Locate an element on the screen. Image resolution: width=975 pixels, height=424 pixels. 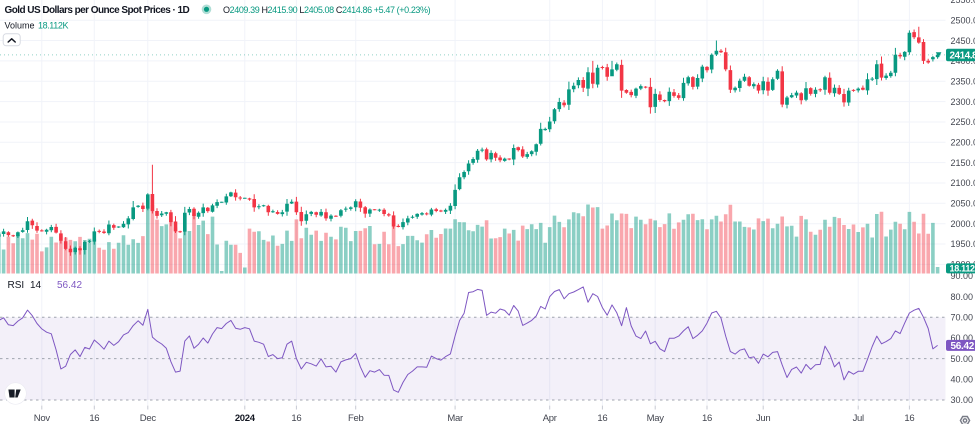
svg-text: May is located at coordinates (656, 418).